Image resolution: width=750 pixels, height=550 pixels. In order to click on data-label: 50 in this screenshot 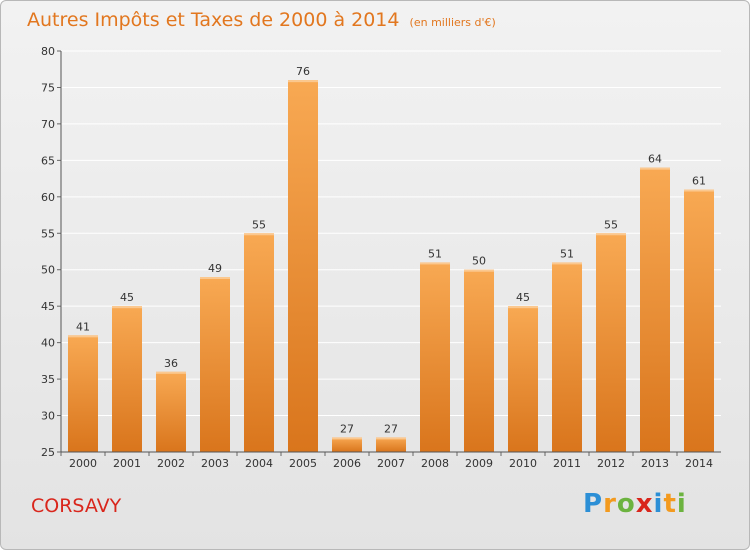, I will do `click(479, 261)`.